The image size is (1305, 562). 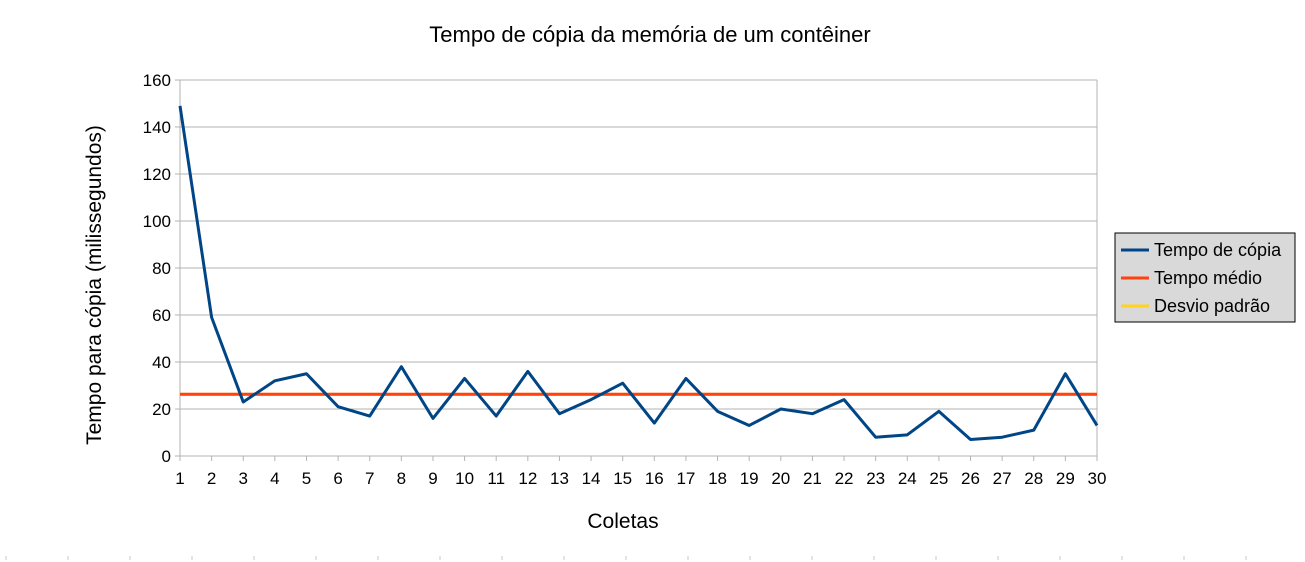 What do you see at coordinates (717, 478) in the screenshot?
I see `x-tick-label: 18` at bounding box center [717, 478].